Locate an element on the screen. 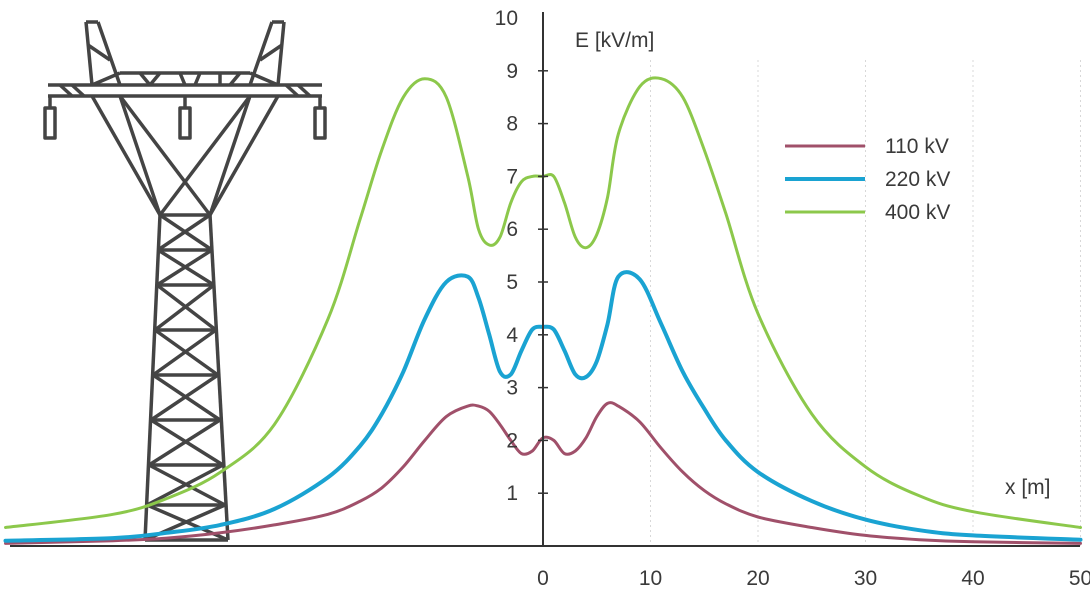 Image resolution: width=1090 pixels, height=589 pixels. legend: 110 kV 220 kV 400 kV is located at coordinates (867, 179).